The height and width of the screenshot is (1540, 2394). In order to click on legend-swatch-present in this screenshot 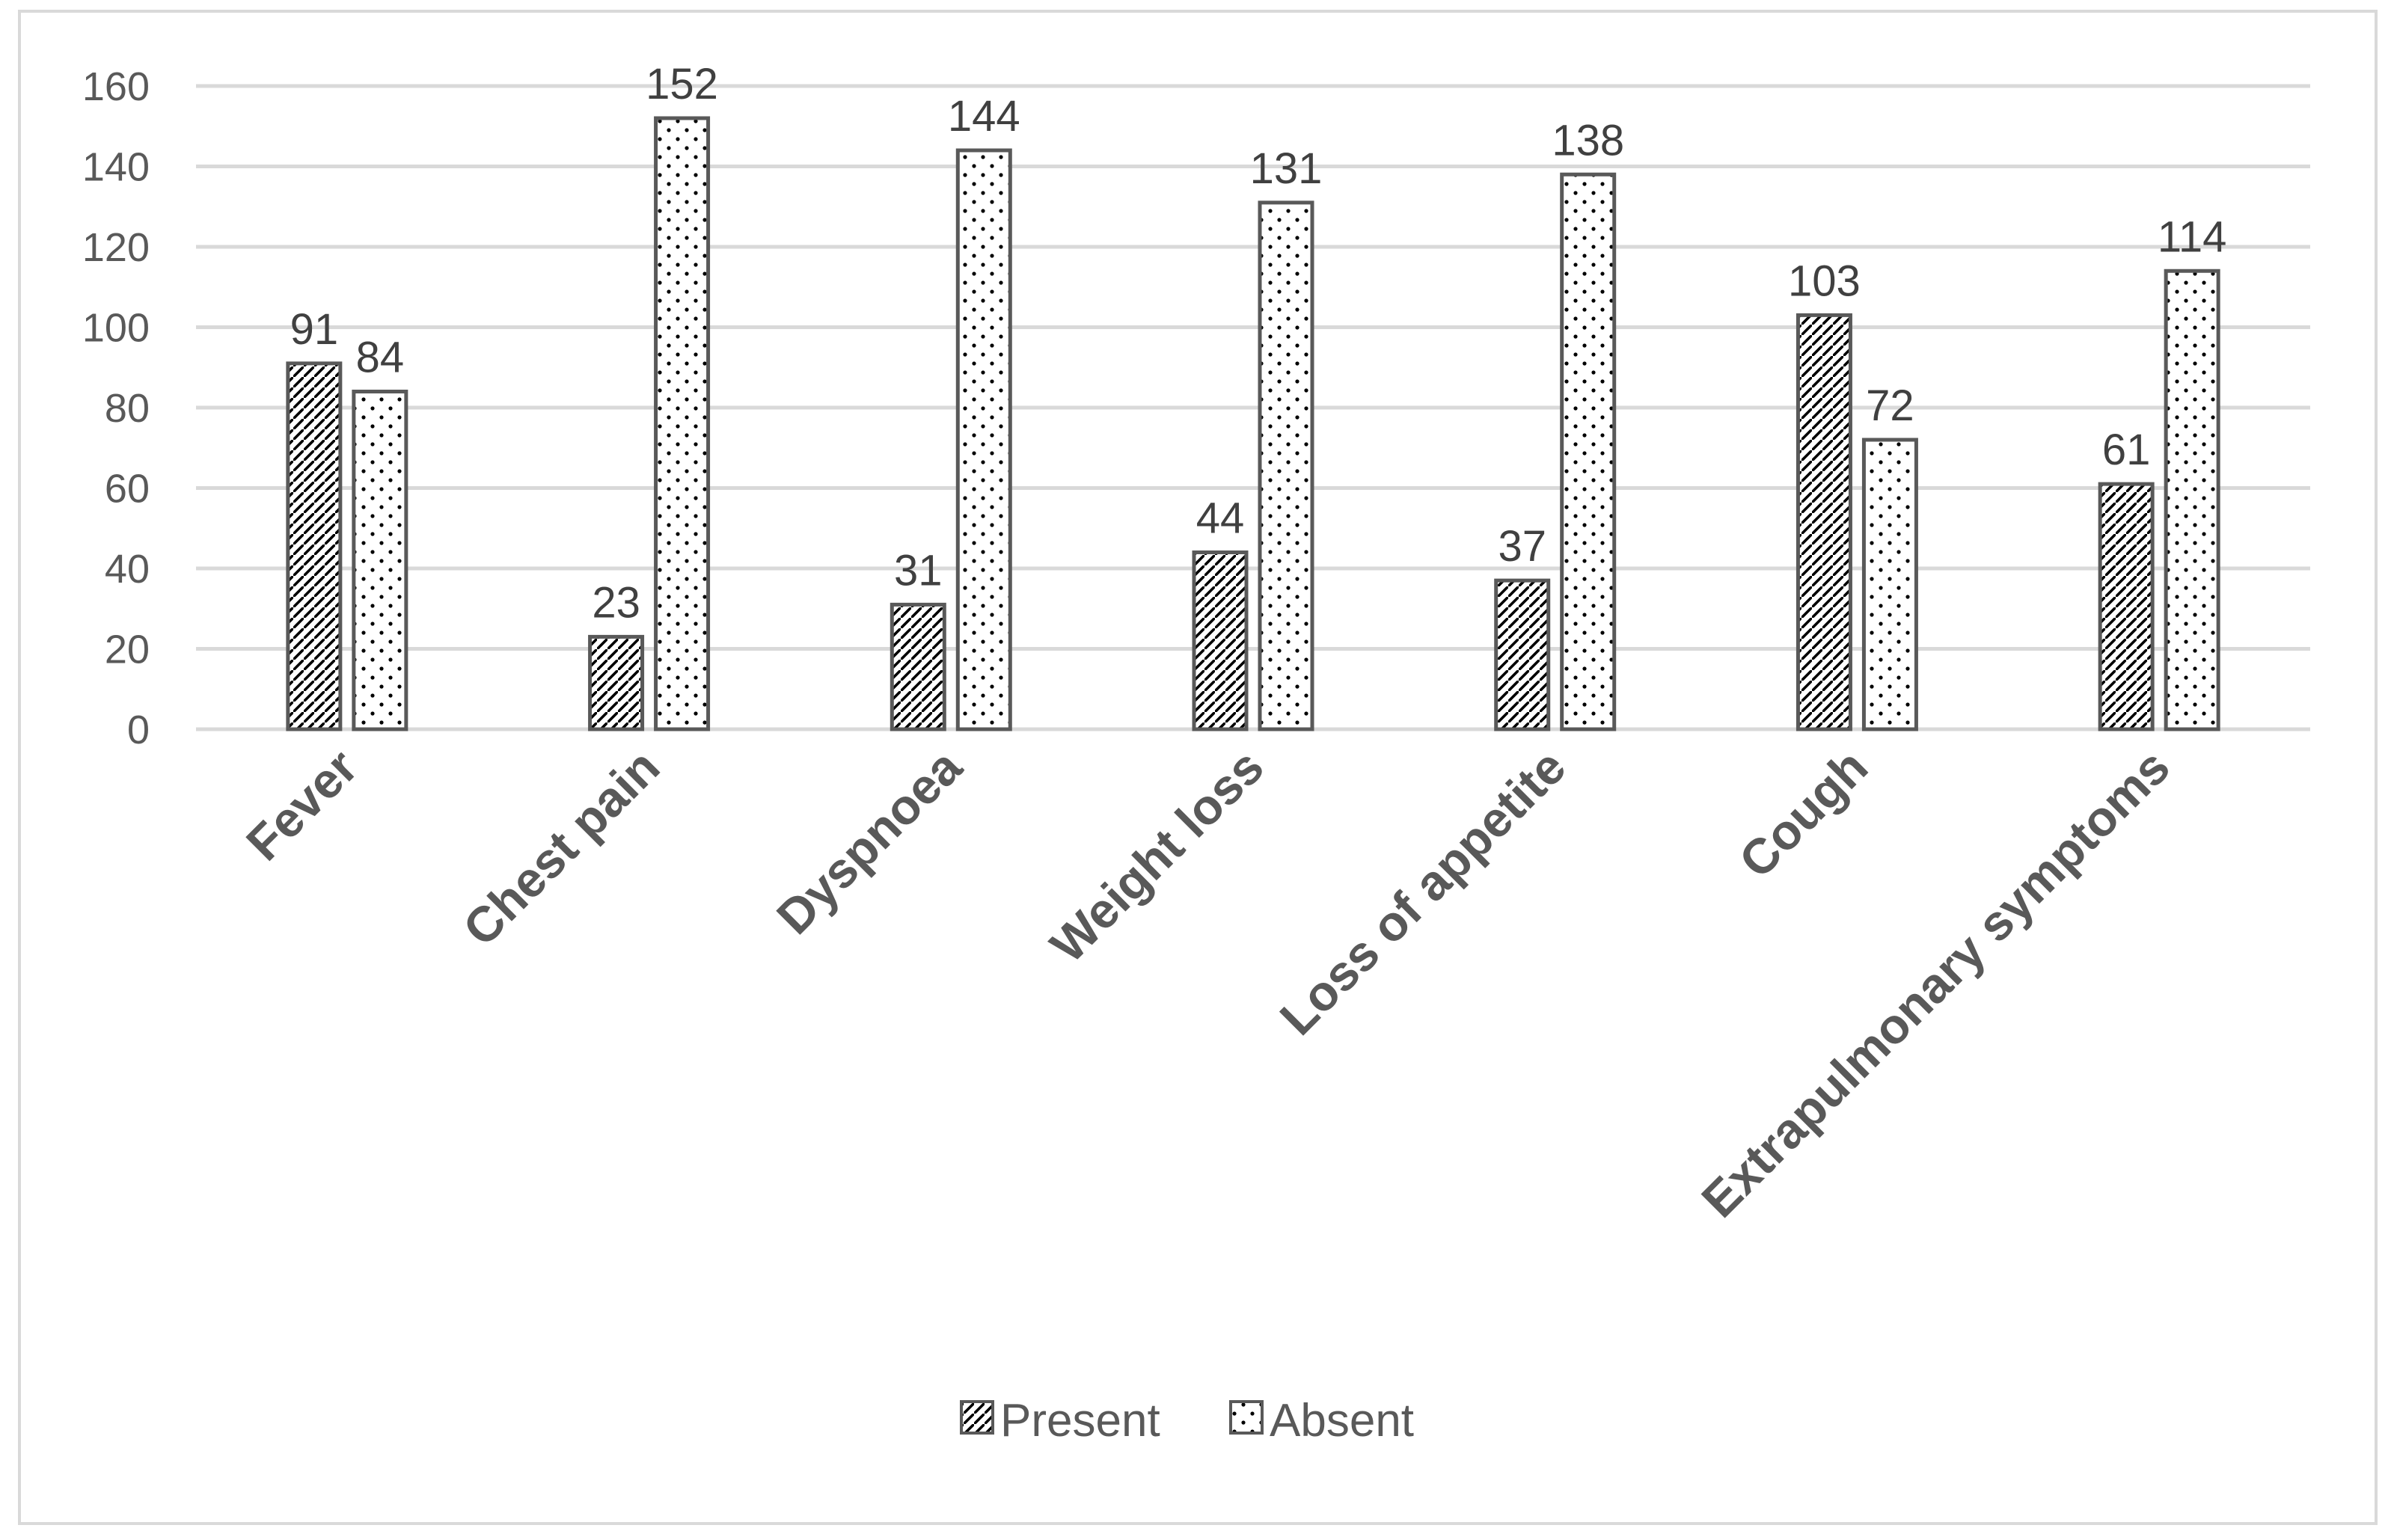, I will do `click(977, 1417)`.